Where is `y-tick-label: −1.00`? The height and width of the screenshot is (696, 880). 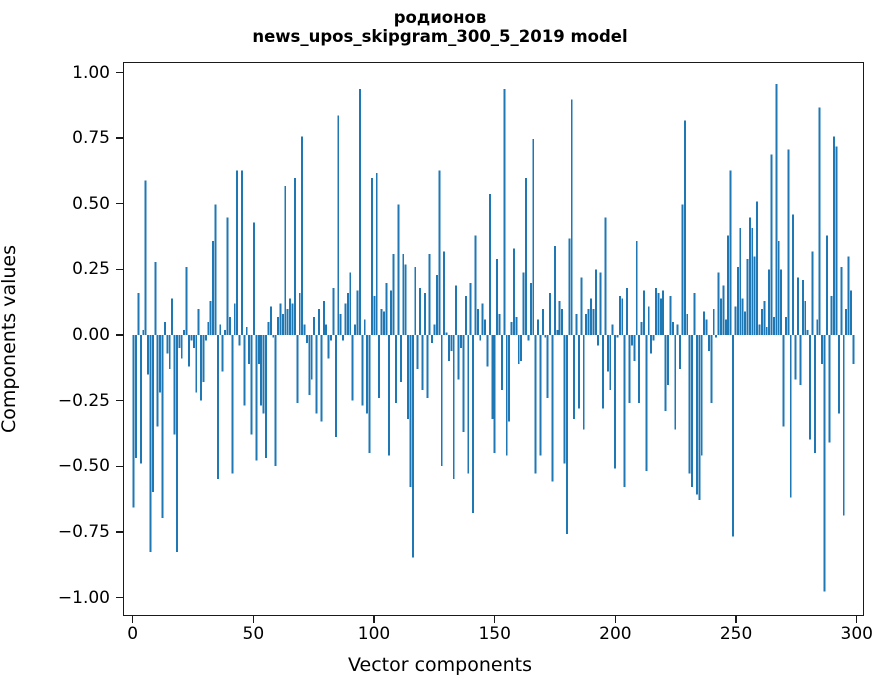 y-tick-label: −1.00 is located at coordinates (83, 597).